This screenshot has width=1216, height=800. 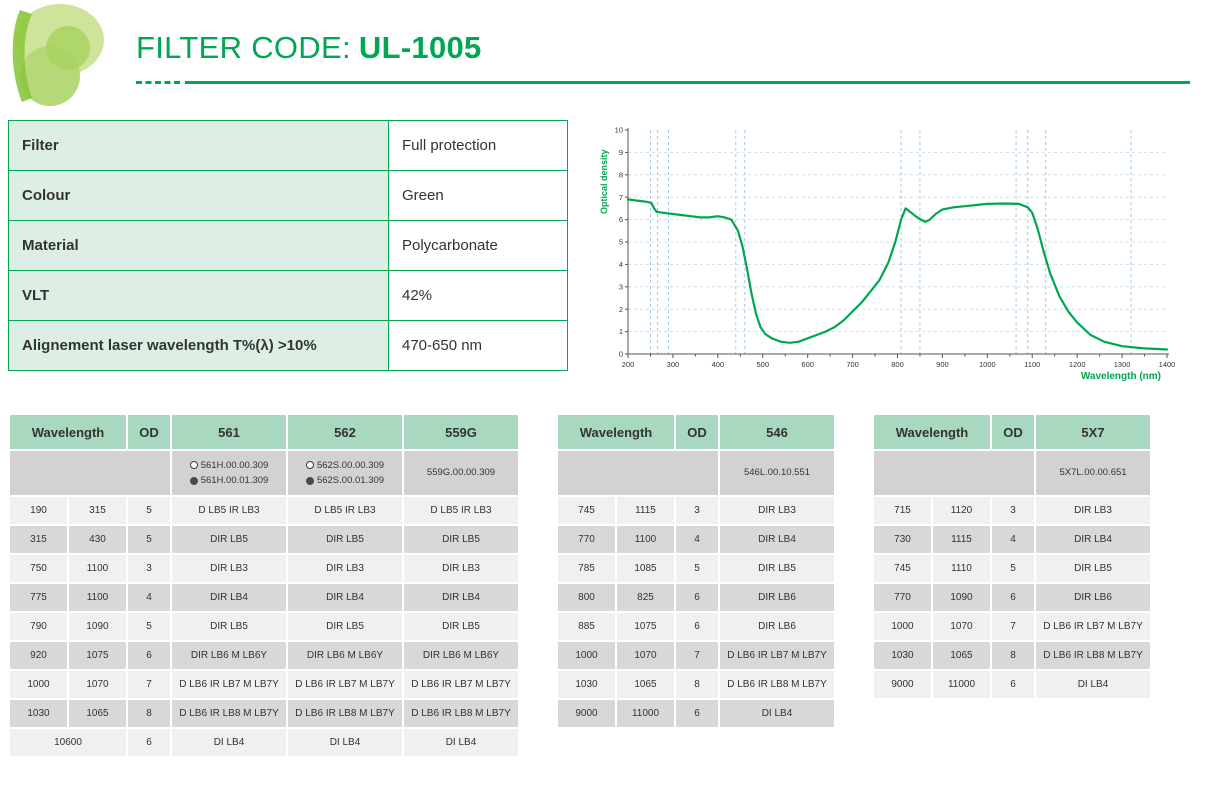 What do you see at coordinates (696, 597) in the screenshot?
I see `table-row: 800 825 6 DIR LB6` at bounding box center [696, 597].